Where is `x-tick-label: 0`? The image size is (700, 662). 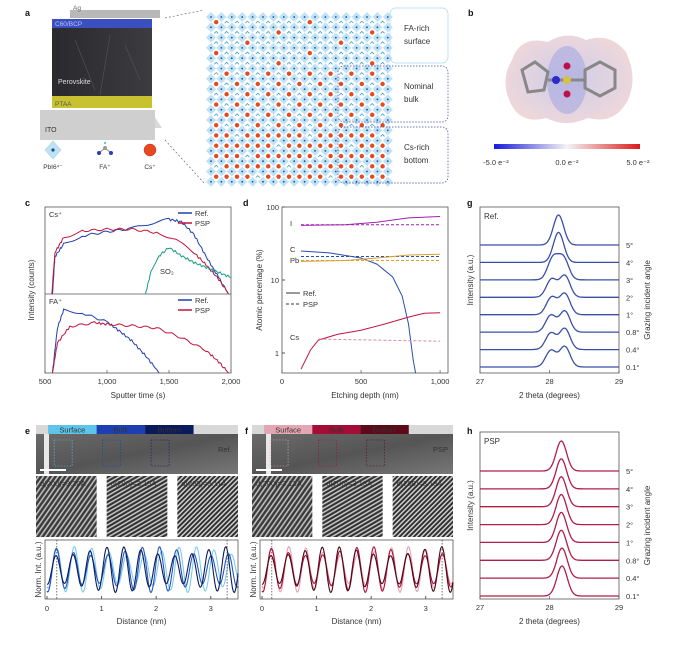
x-tick-label: 0 is located at coordinates (262, 608).